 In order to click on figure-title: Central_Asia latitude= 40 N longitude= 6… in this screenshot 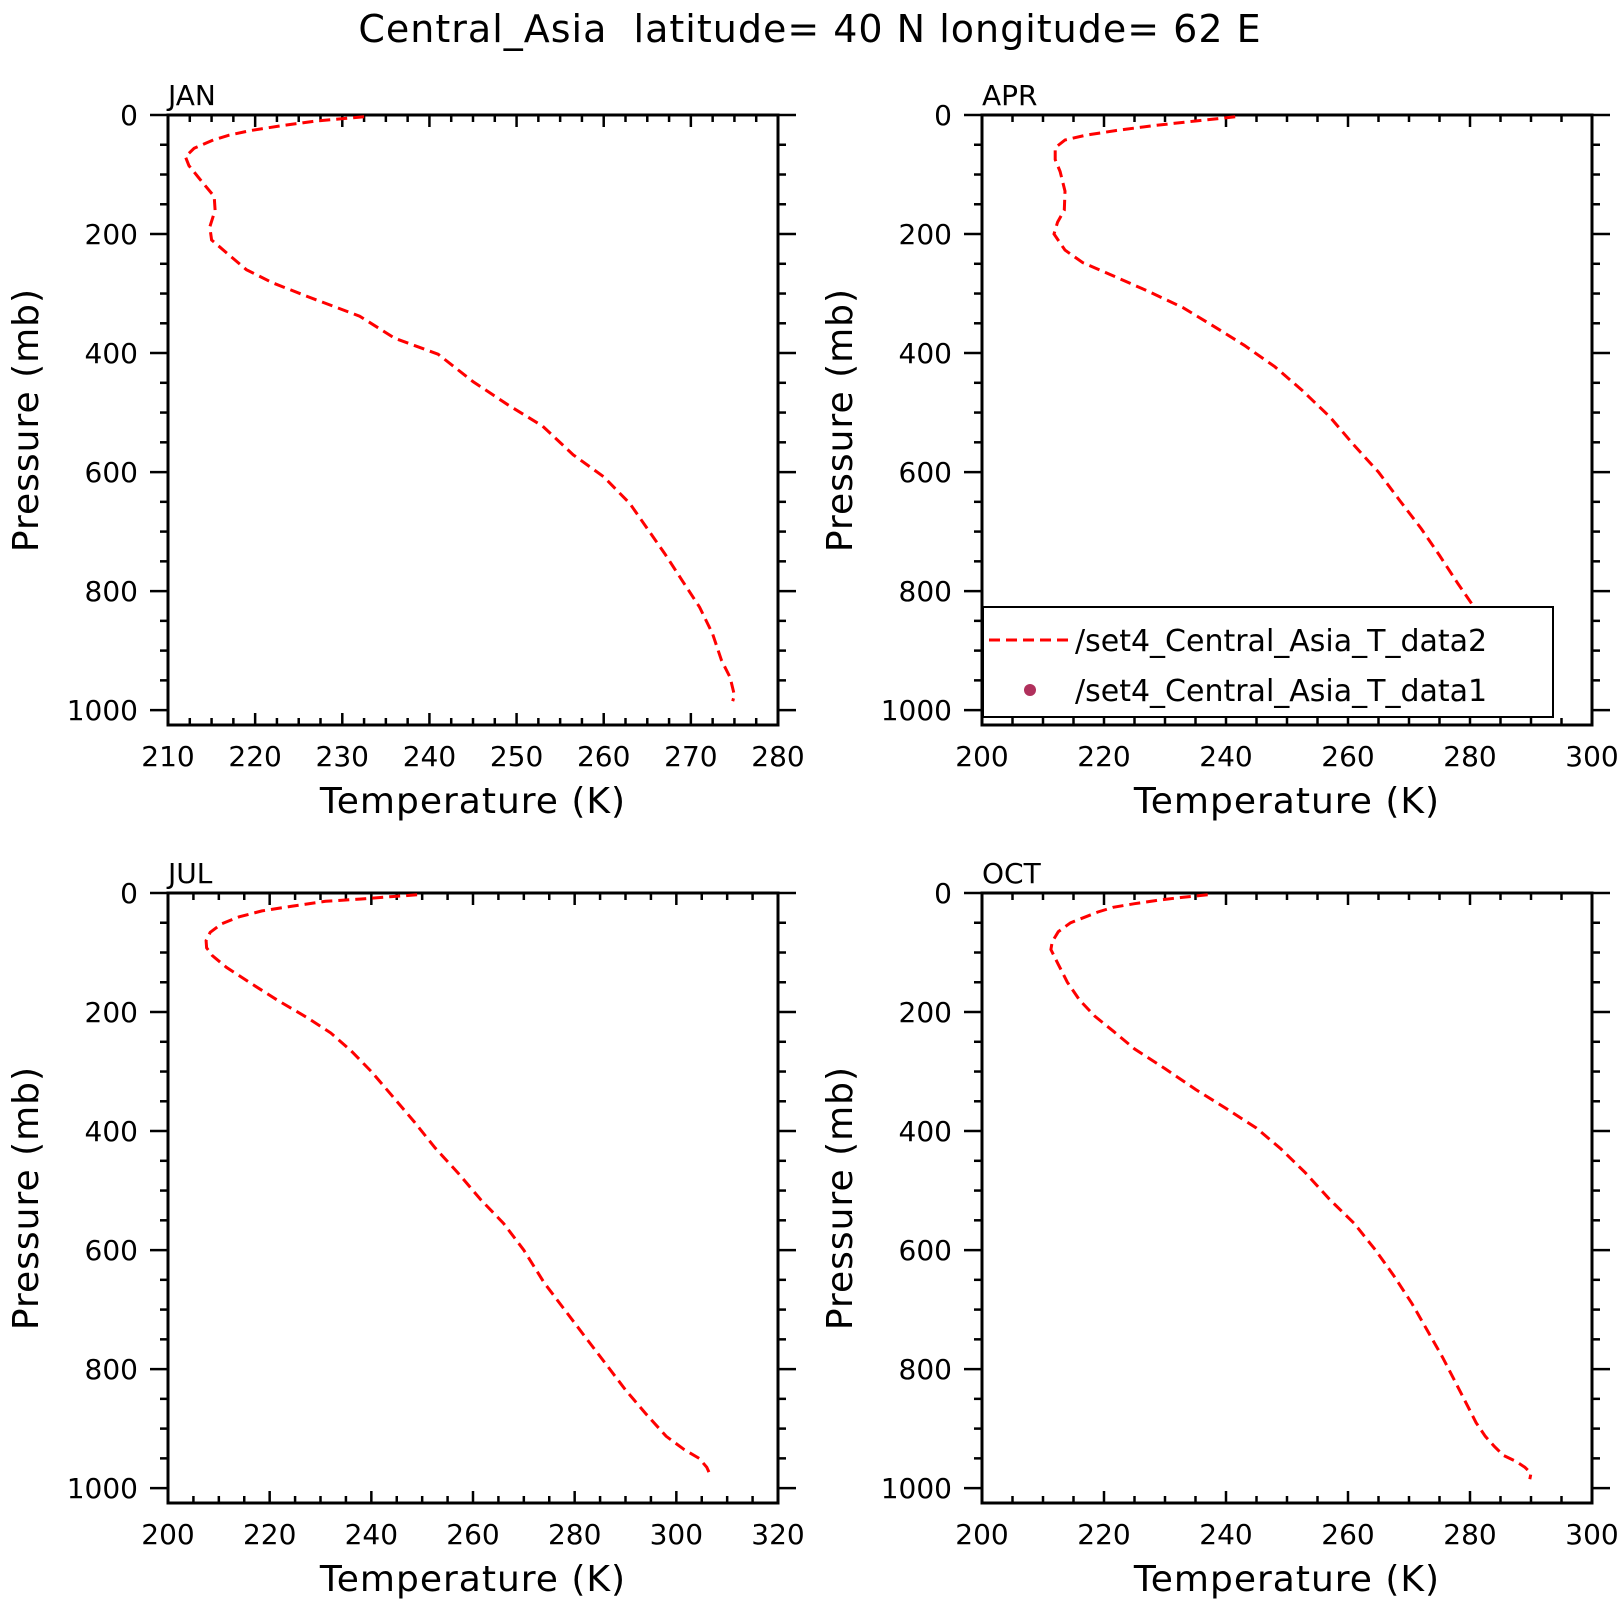, I will do `click(809, 29)`.